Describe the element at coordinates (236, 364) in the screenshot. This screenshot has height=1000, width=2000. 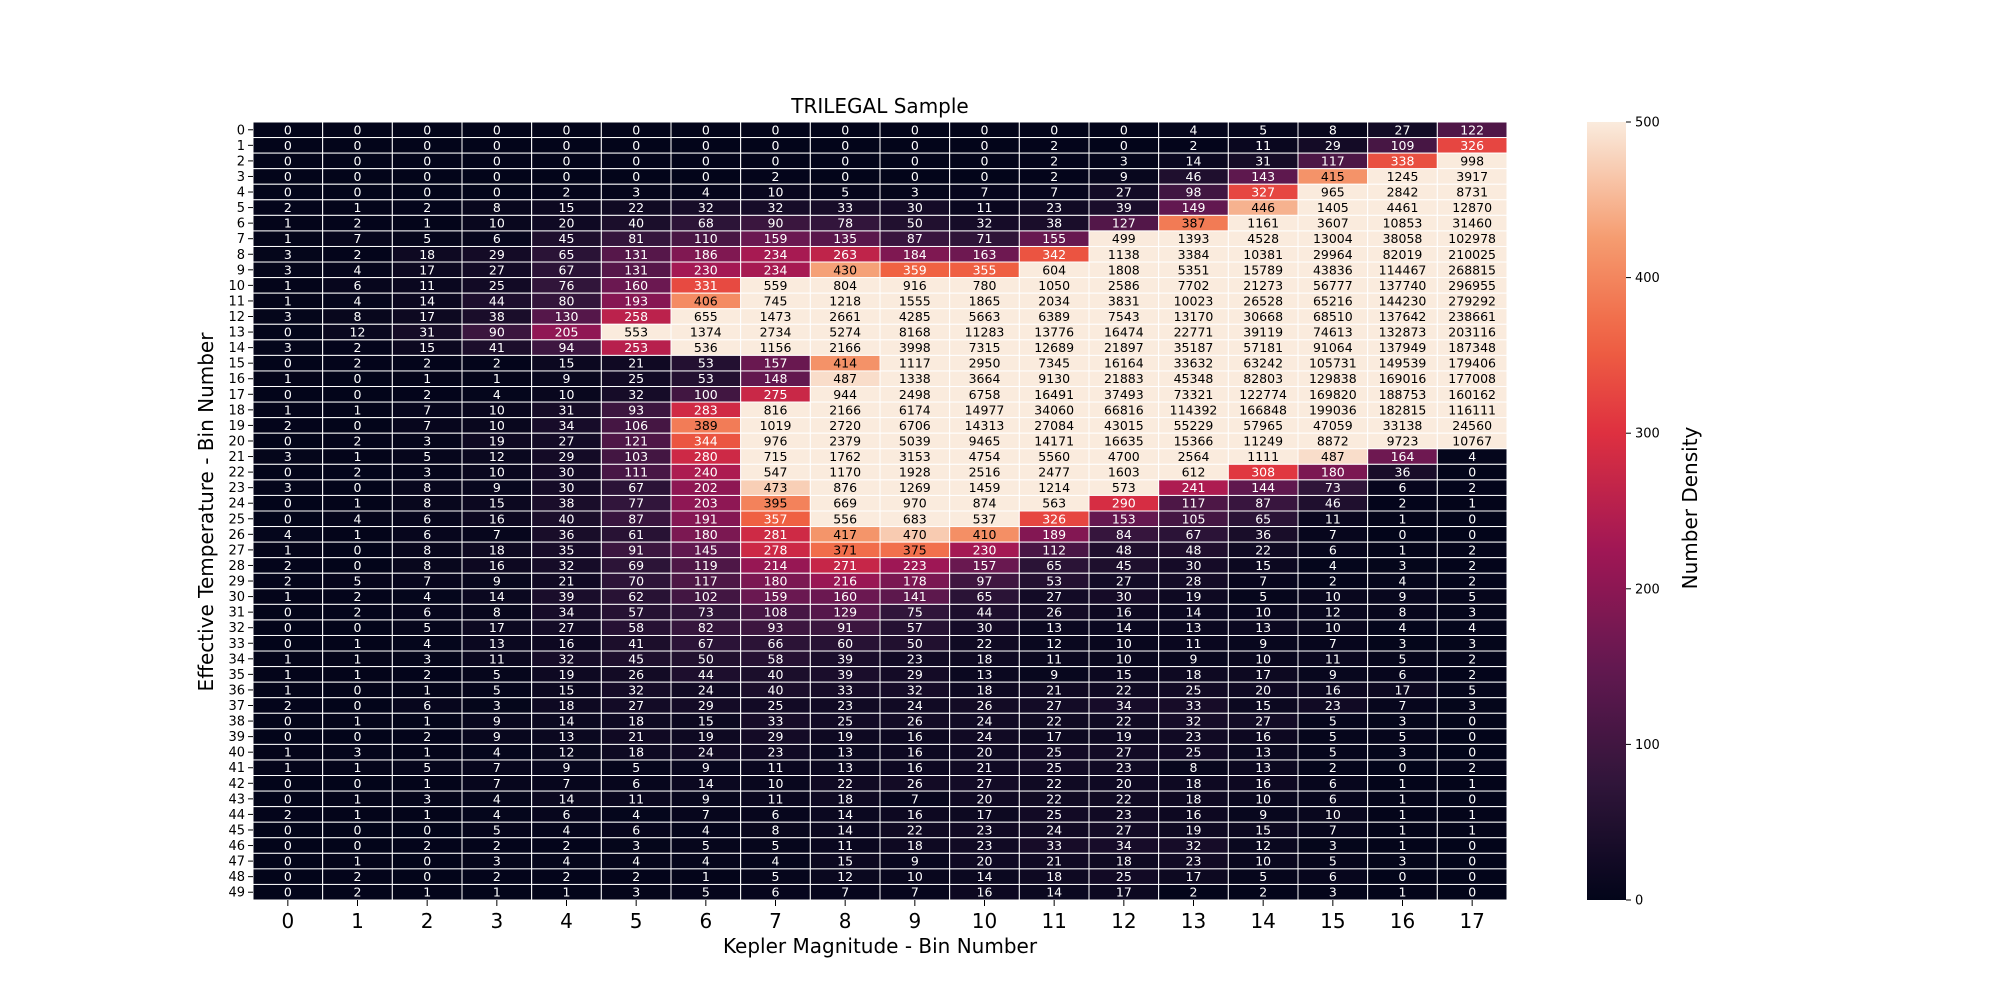
I see `y-tick-label: 15` at that location.